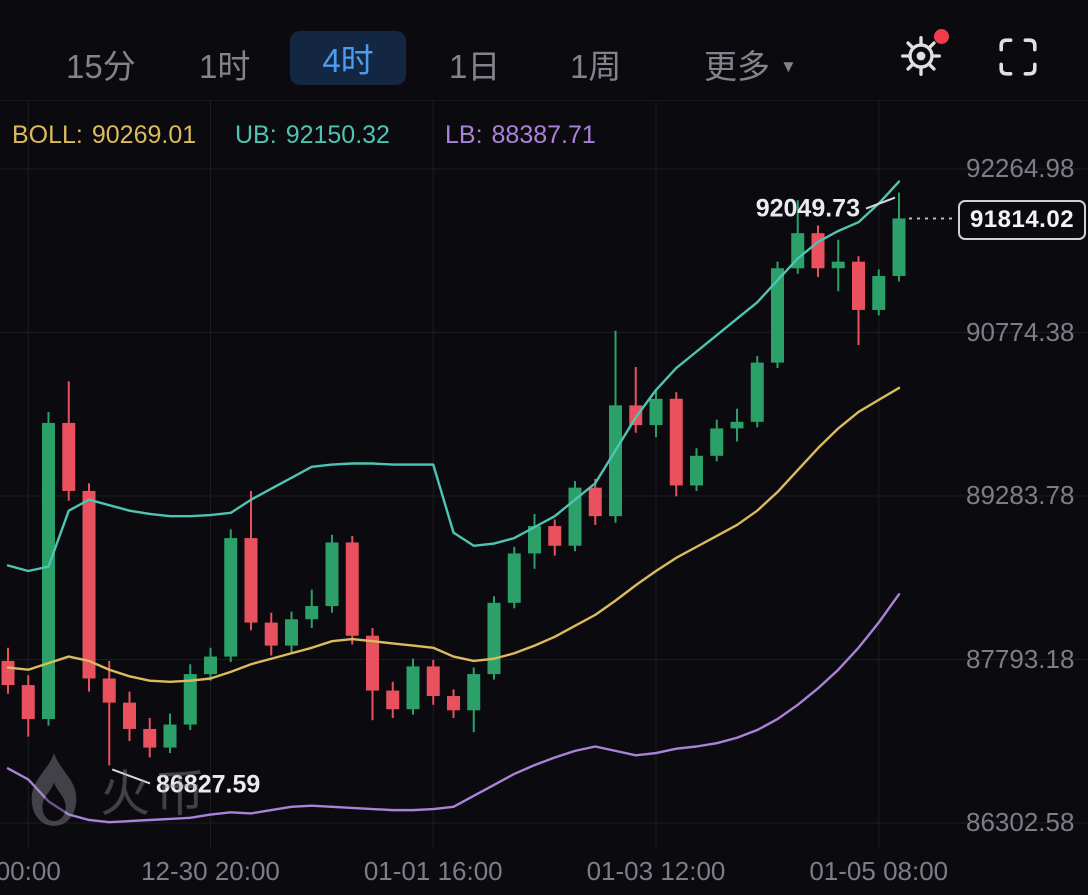 Image resolution: width=1088 pixels, height=895 pixels. Describe the element at coordinates (1020, 822) in the screenshot. I see `price-axis-label: 86302.58` at that location.